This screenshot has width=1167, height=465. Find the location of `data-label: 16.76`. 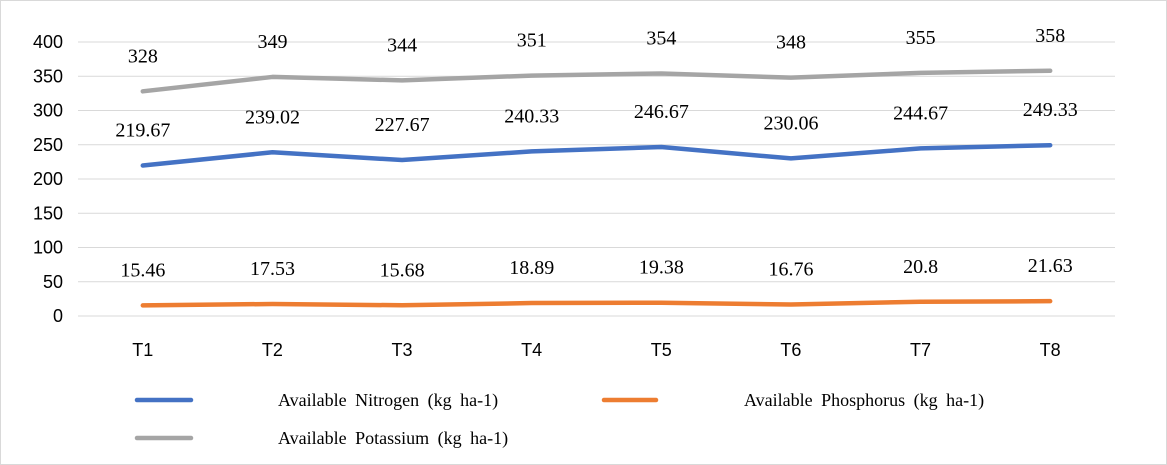

data-label: 16.76 is located at coordinates (790, 270).